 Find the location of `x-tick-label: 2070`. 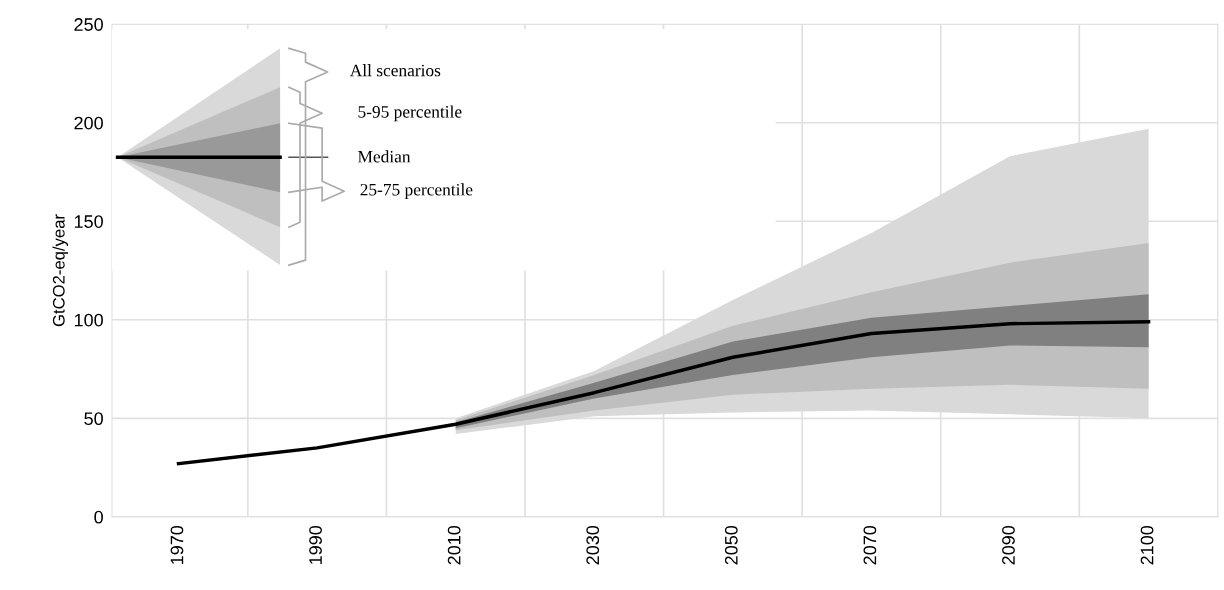

x-tick-label: 2070 is located at coordinates (870, 545).